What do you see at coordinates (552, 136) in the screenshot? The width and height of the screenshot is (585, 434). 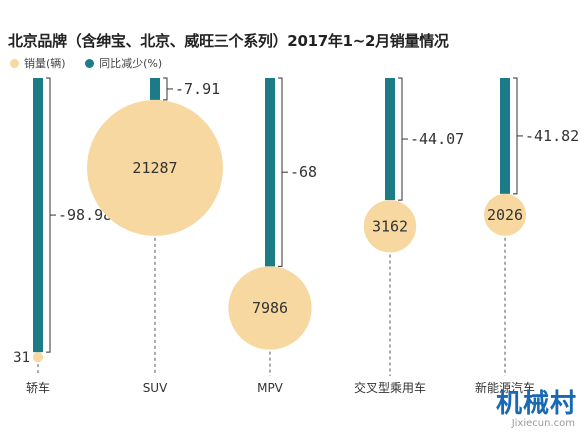 I see `decrease-label-nev: -41.82` at bounding box center [552, 136].